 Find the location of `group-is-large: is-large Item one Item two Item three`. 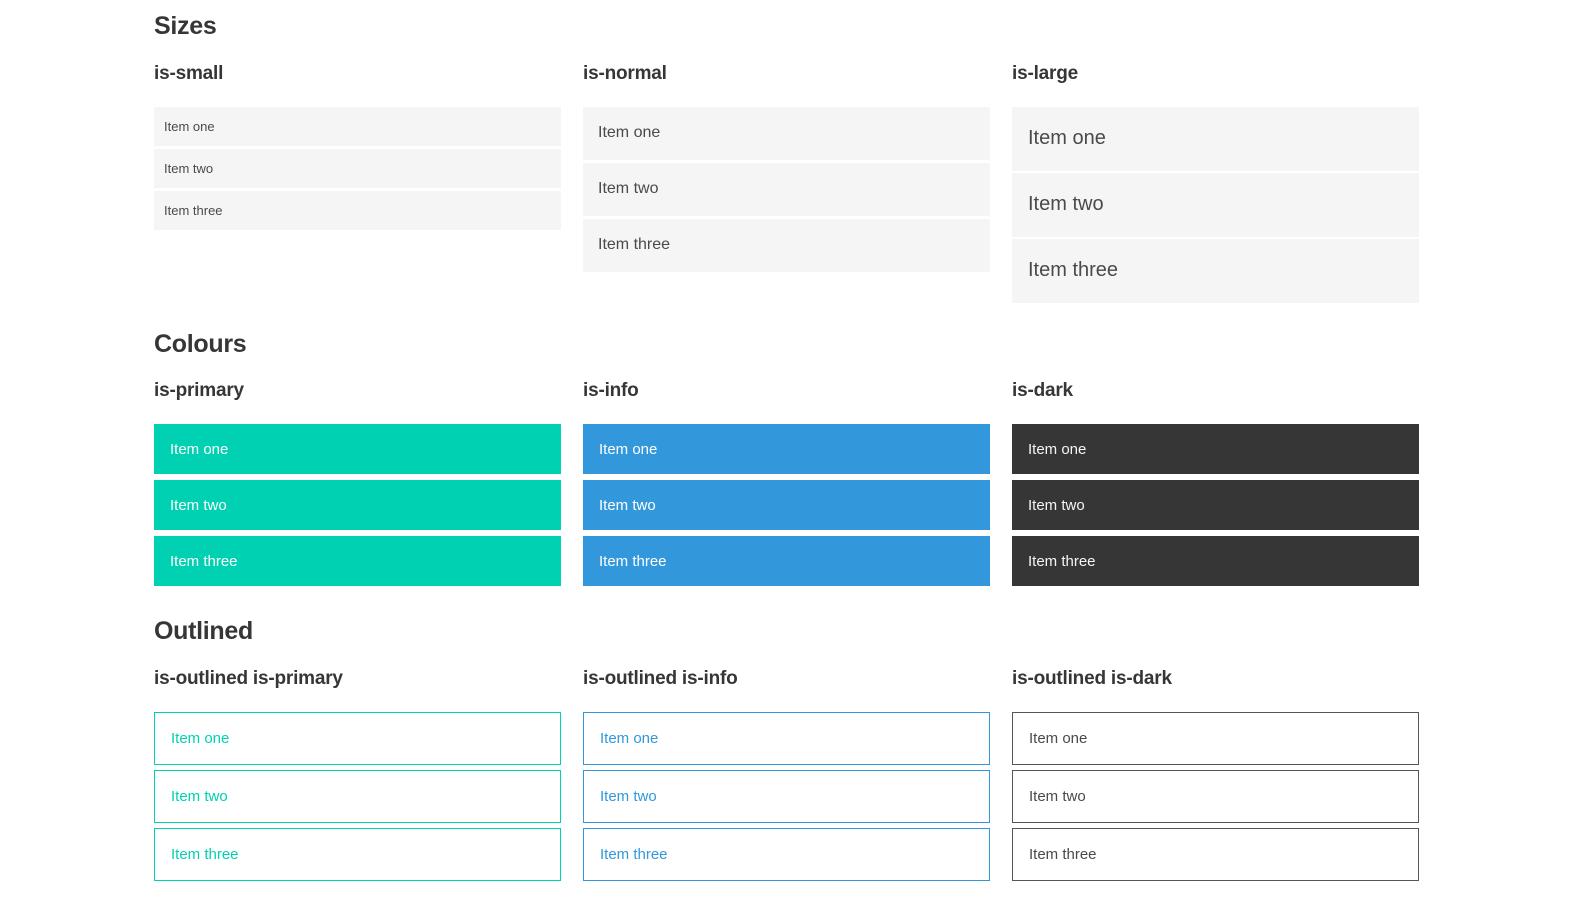

group-is-large: is-large Item one Item two Item three is located at coordinates (1215, 183).